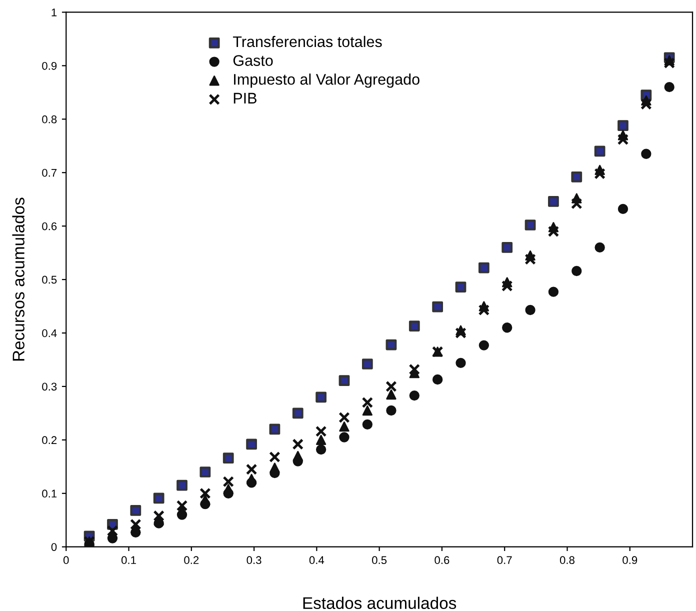 The width and height of the screenshot is (696, 611). Describe the element at coordinates (49, 494) in the screenshot. I see `y-tick-label: 0.1` at that location.